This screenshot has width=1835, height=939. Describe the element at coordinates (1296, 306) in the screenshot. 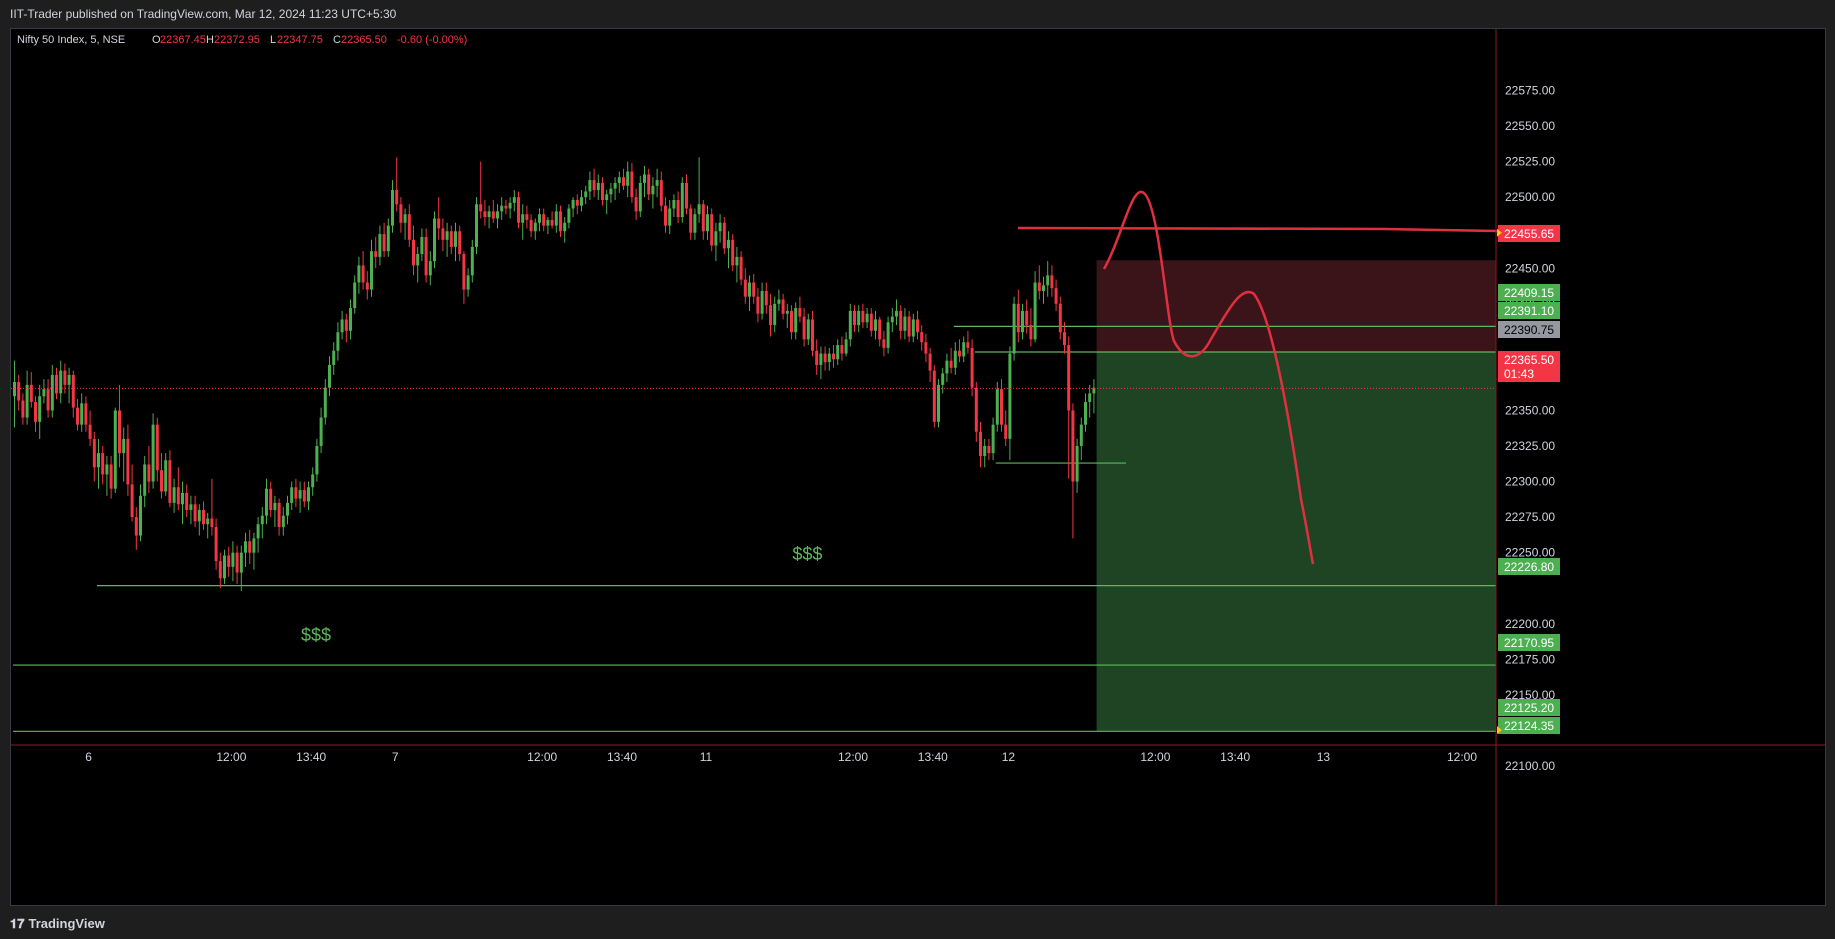

I see `stop-loss-zone` at that location.